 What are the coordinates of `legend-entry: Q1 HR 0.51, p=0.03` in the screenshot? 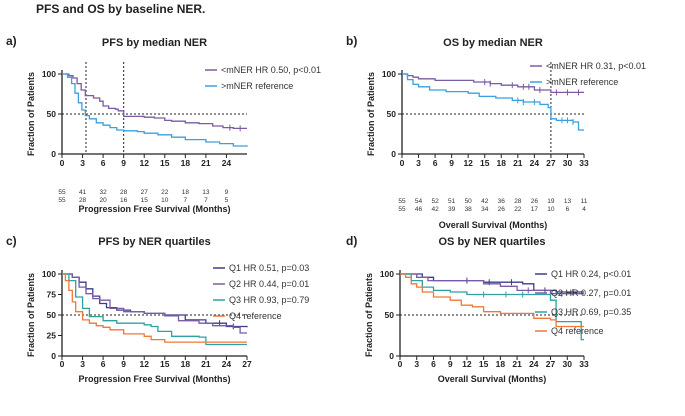 It's located at (269, 268).